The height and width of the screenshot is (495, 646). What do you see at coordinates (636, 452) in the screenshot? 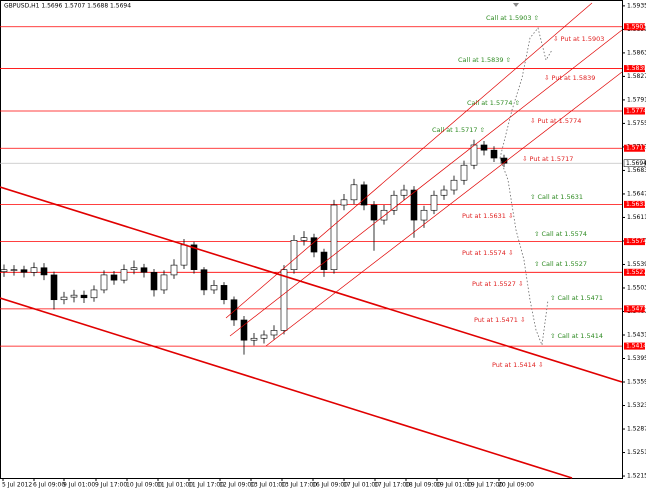
I see `y-tick-label: 1.5251` at bounding box center [636, 452].